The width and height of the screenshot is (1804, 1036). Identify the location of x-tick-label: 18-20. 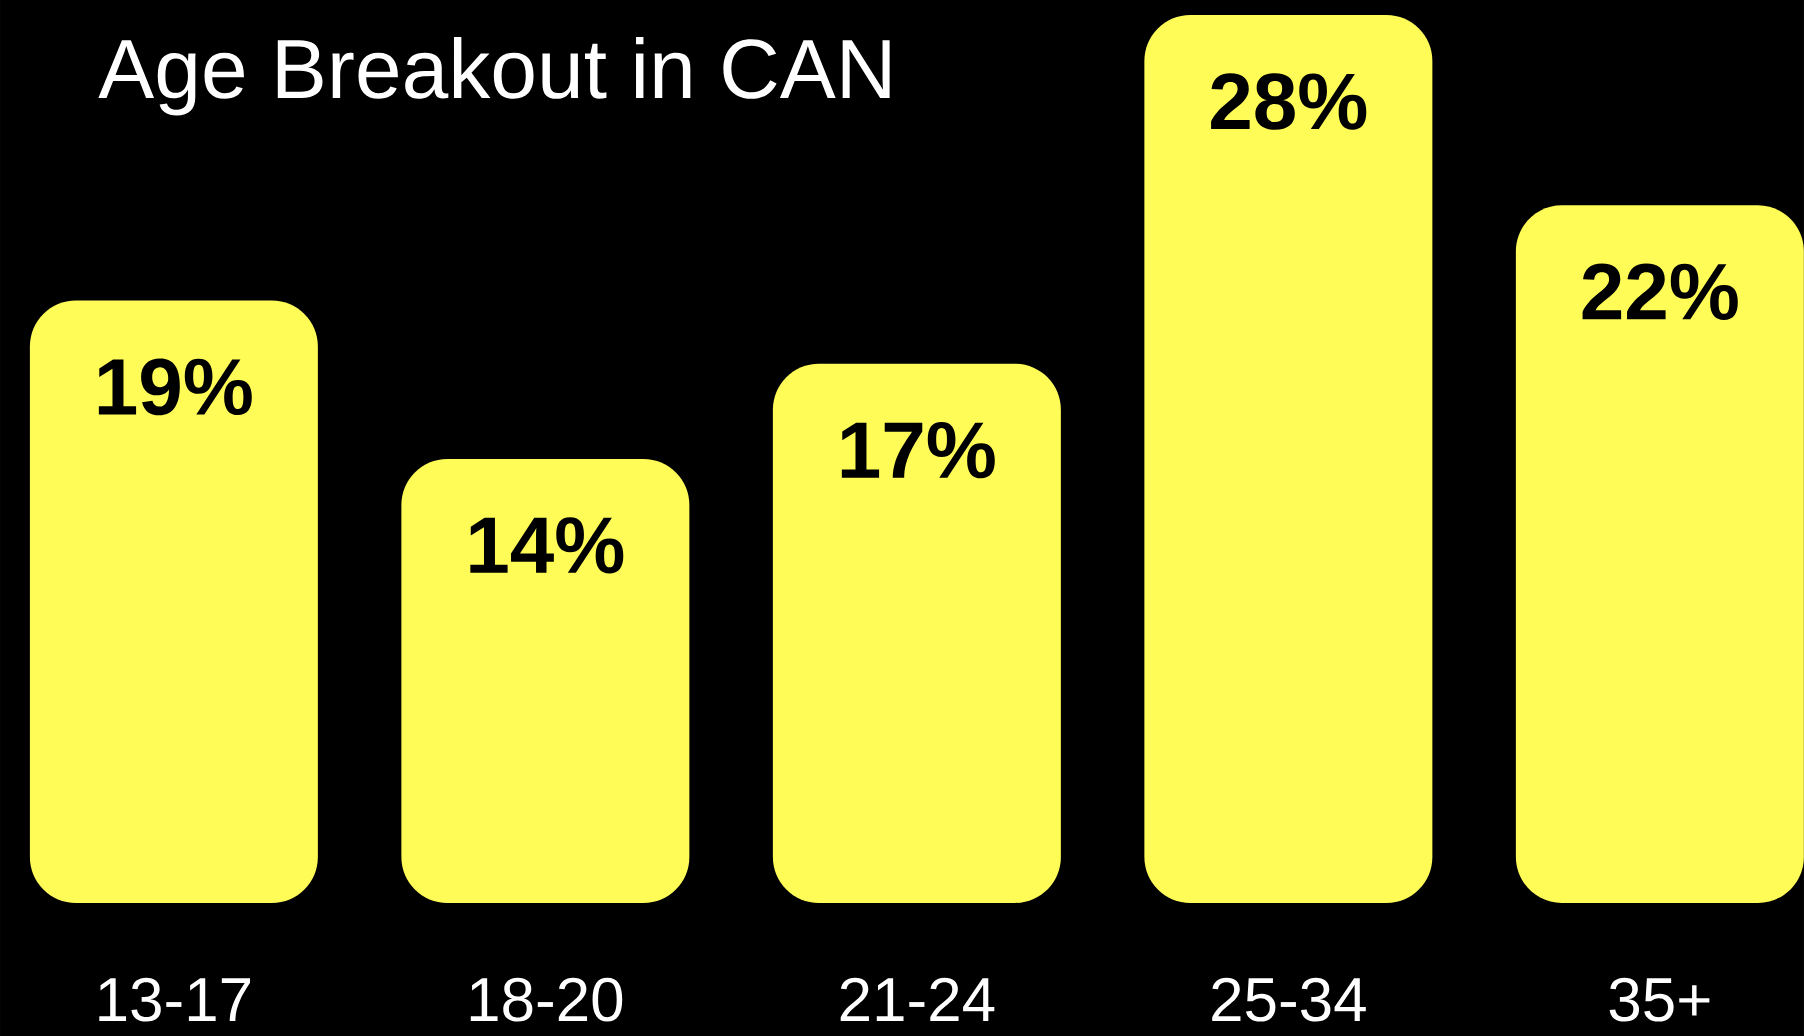
(546, 999).